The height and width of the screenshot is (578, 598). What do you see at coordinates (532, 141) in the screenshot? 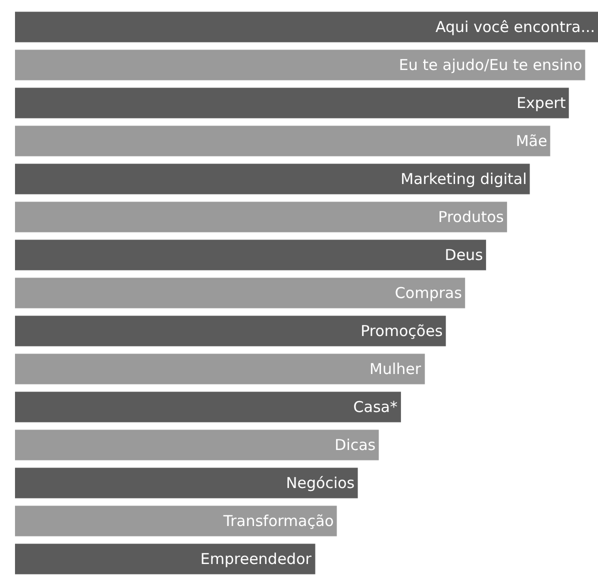
I see `y-tick-label: Mãe` at bounding box center [532, 141].